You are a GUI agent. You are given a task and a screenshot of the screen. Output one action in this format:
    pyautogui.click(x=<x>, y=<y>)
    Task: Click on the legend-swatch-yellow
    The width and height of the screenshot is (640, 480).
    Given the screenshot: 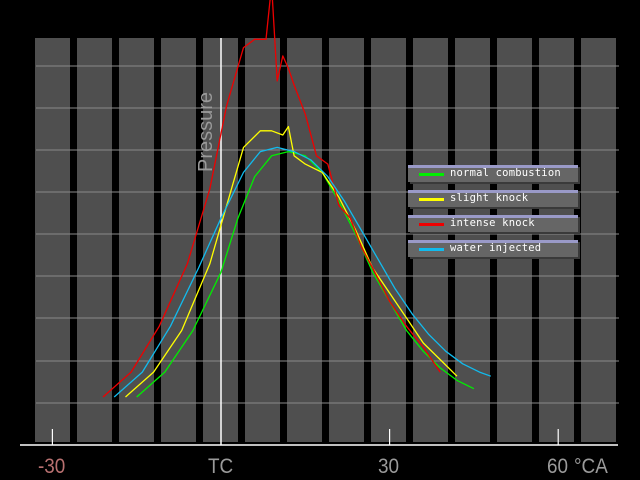 What is the action you would take?
    pyautogui.click(x=431, y=199)
    